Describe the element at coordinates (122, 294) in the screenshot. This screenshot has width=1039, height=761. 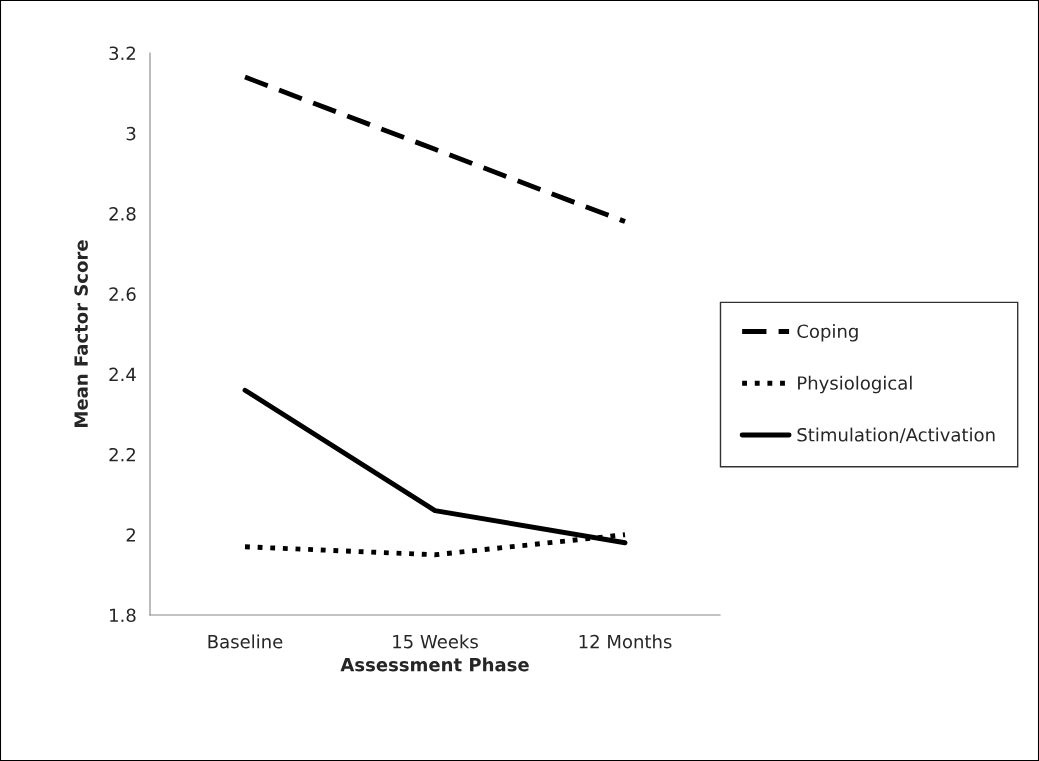
I see `y-tick-label: 2.6` at that location.